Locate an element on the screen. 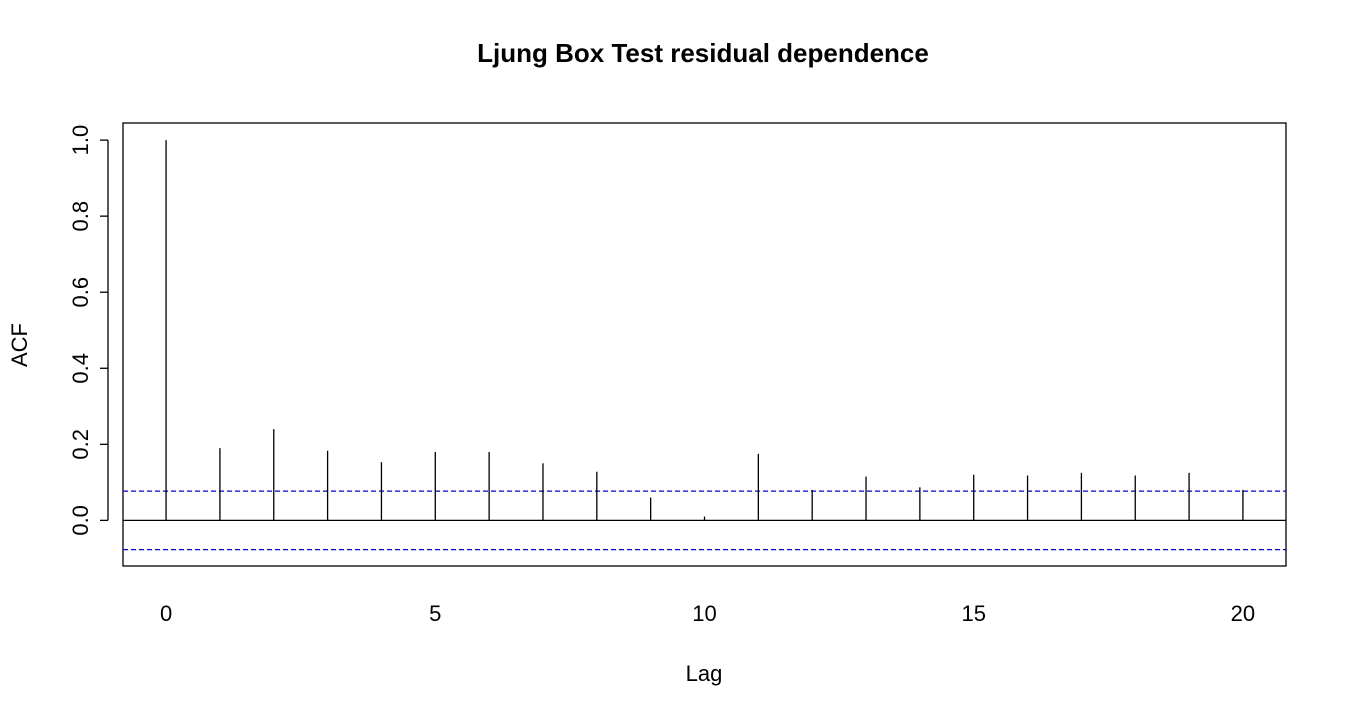  y-tick-label: 0.8 is located at coordinates (80, 216).